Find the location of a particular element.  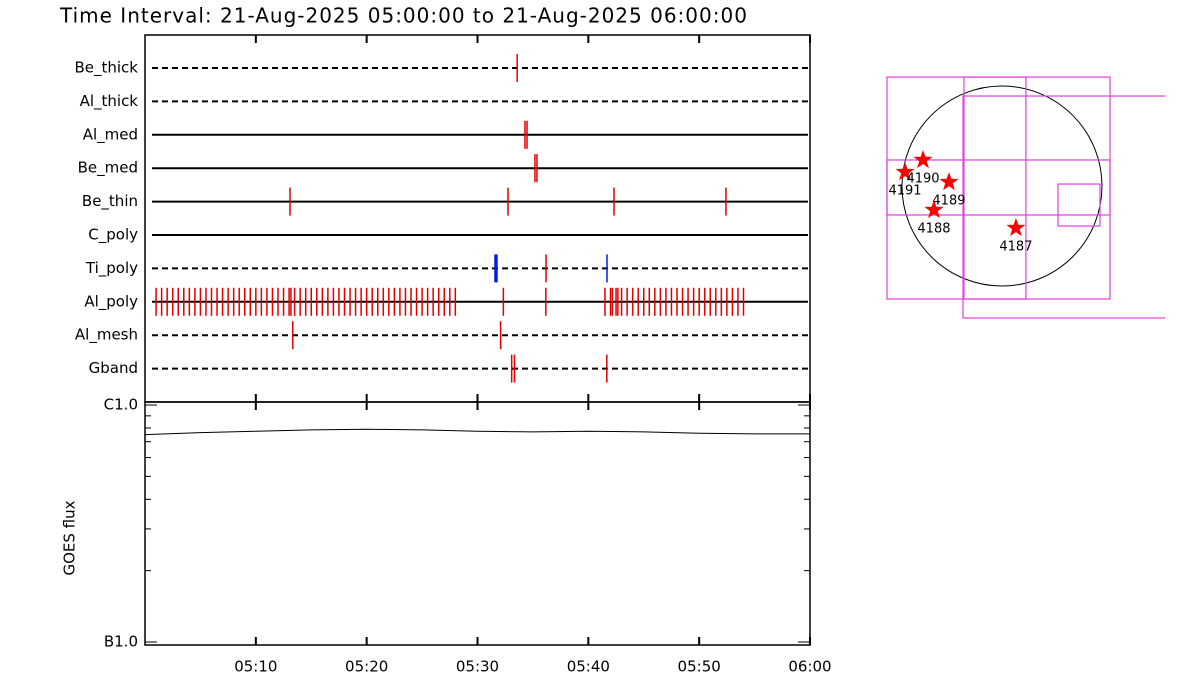

x-tick-label: 05:30 is located at coordinates (477, 667).